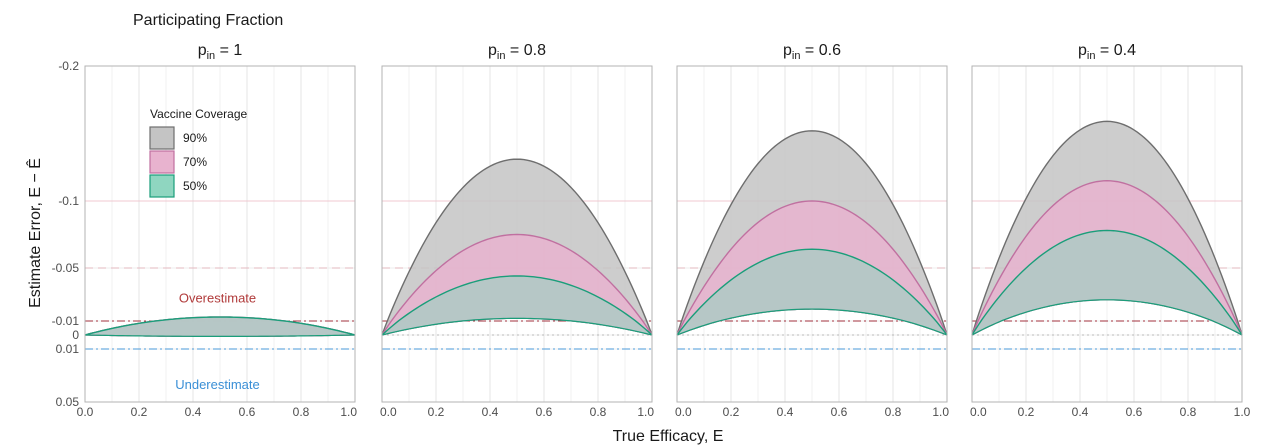 Image resolution: width=1261 pixels, height=446 pixels. Describe the element at coordinates (66, 321) in the screenshot. I see `y-tick-label: -0.01` at that location.